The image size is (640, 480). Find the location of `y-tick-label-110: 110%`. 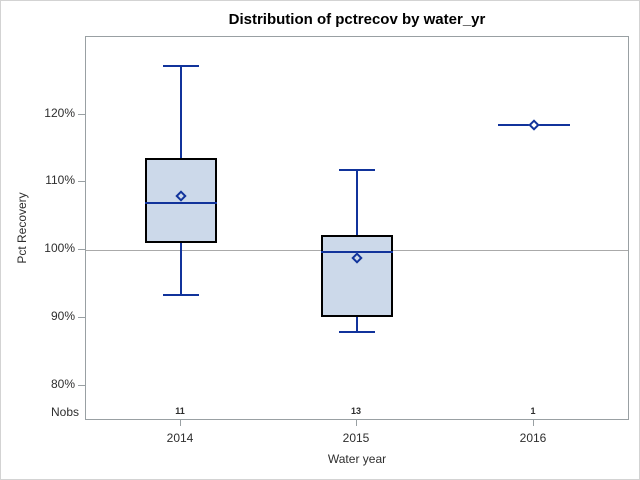

y-tick-label-110: 110% is located at coordinates (60, 180).